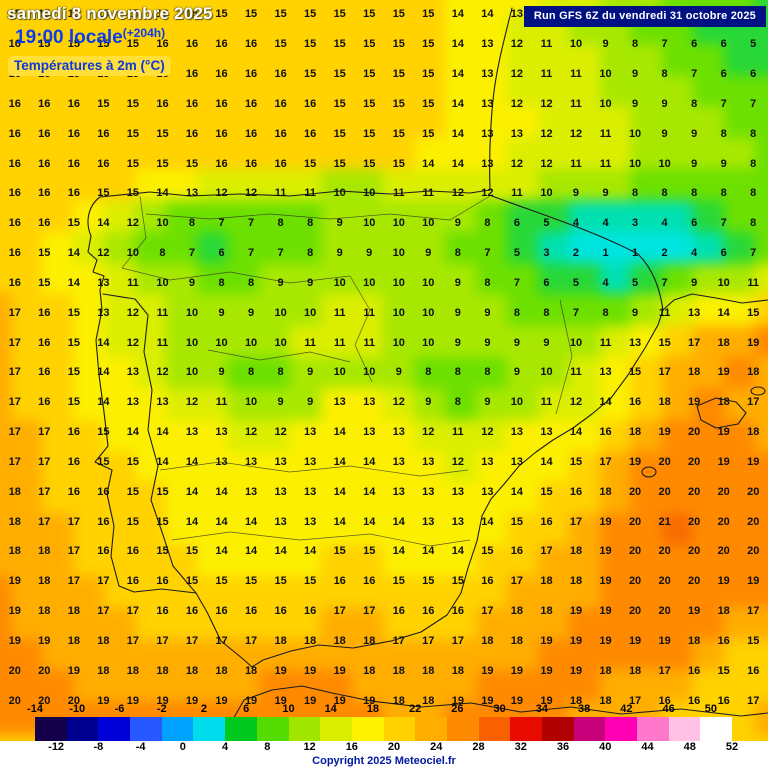 The height and width of the screenshot is (768, 768). Describe the element at coordinates (516, 253) in the screenshot. I see `temperature-value: 5` at that location.